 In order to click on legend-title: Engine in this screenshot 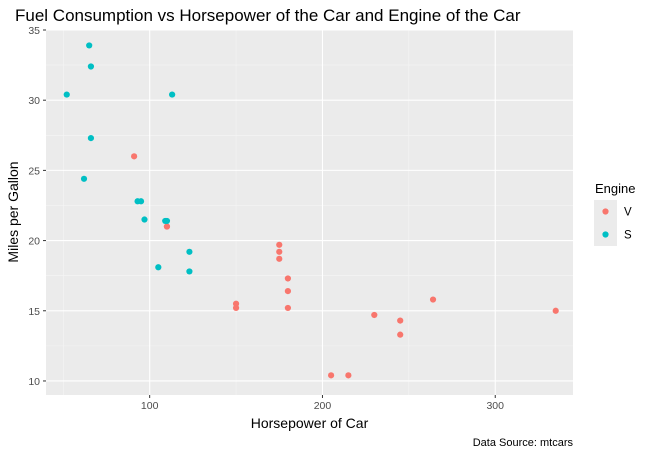, I will do `click(615, 188)`.